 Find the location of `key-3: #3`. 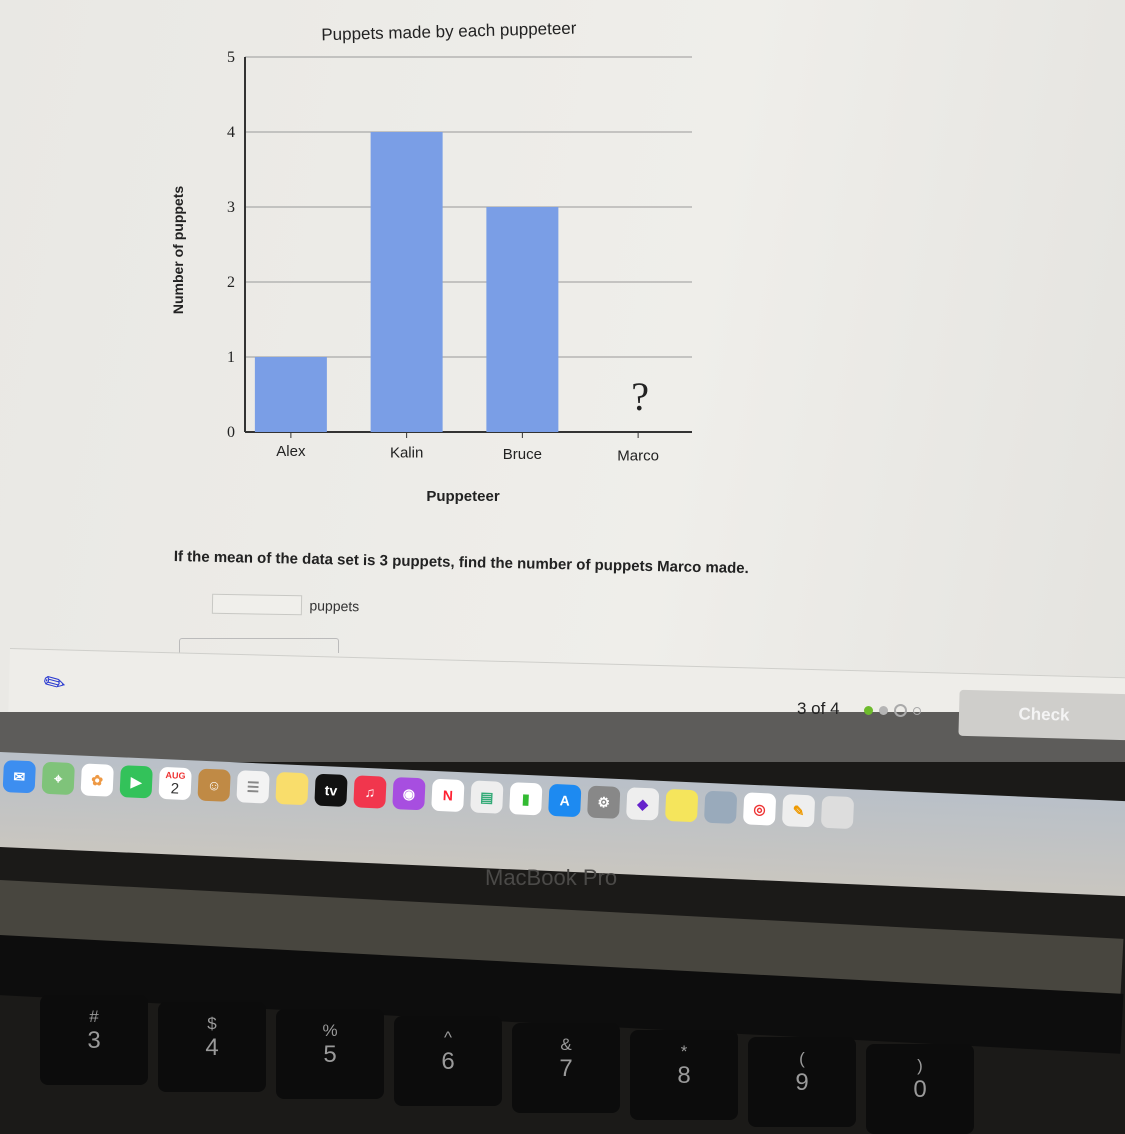

key-3: #3 is located at coordinates (94, 1040).